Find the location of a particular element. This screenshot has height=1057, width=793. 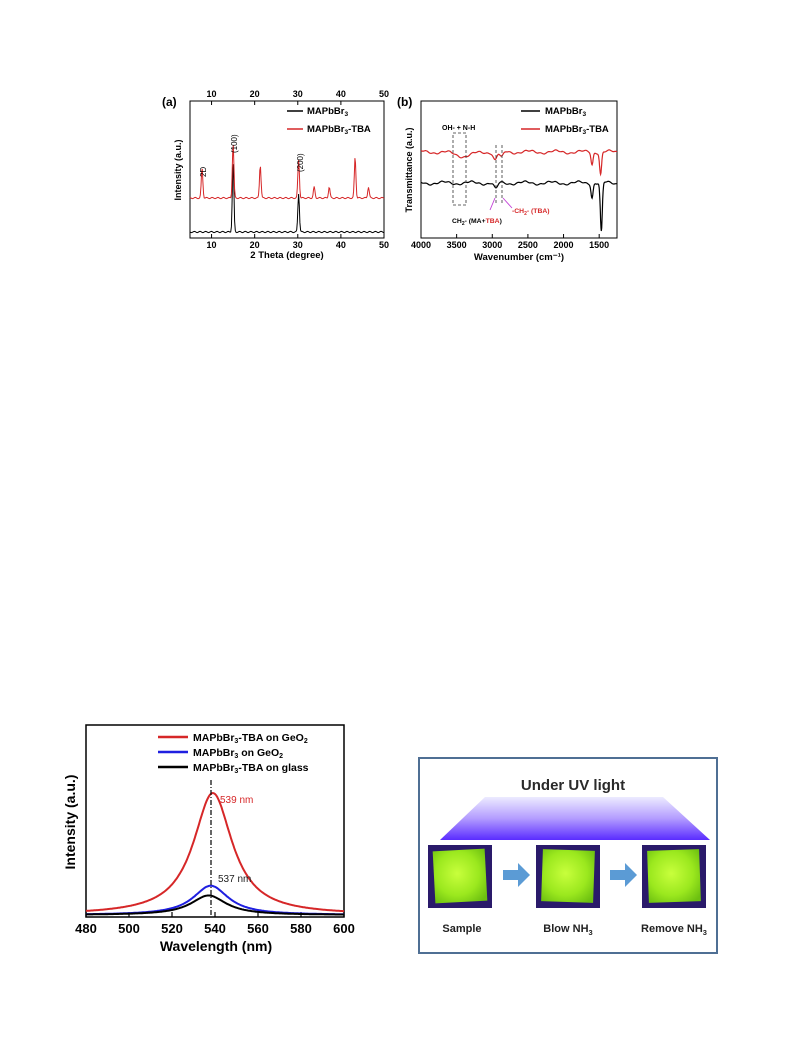

pl-xlabel: Wavelength (nm) is located at coordinates (216, 946).